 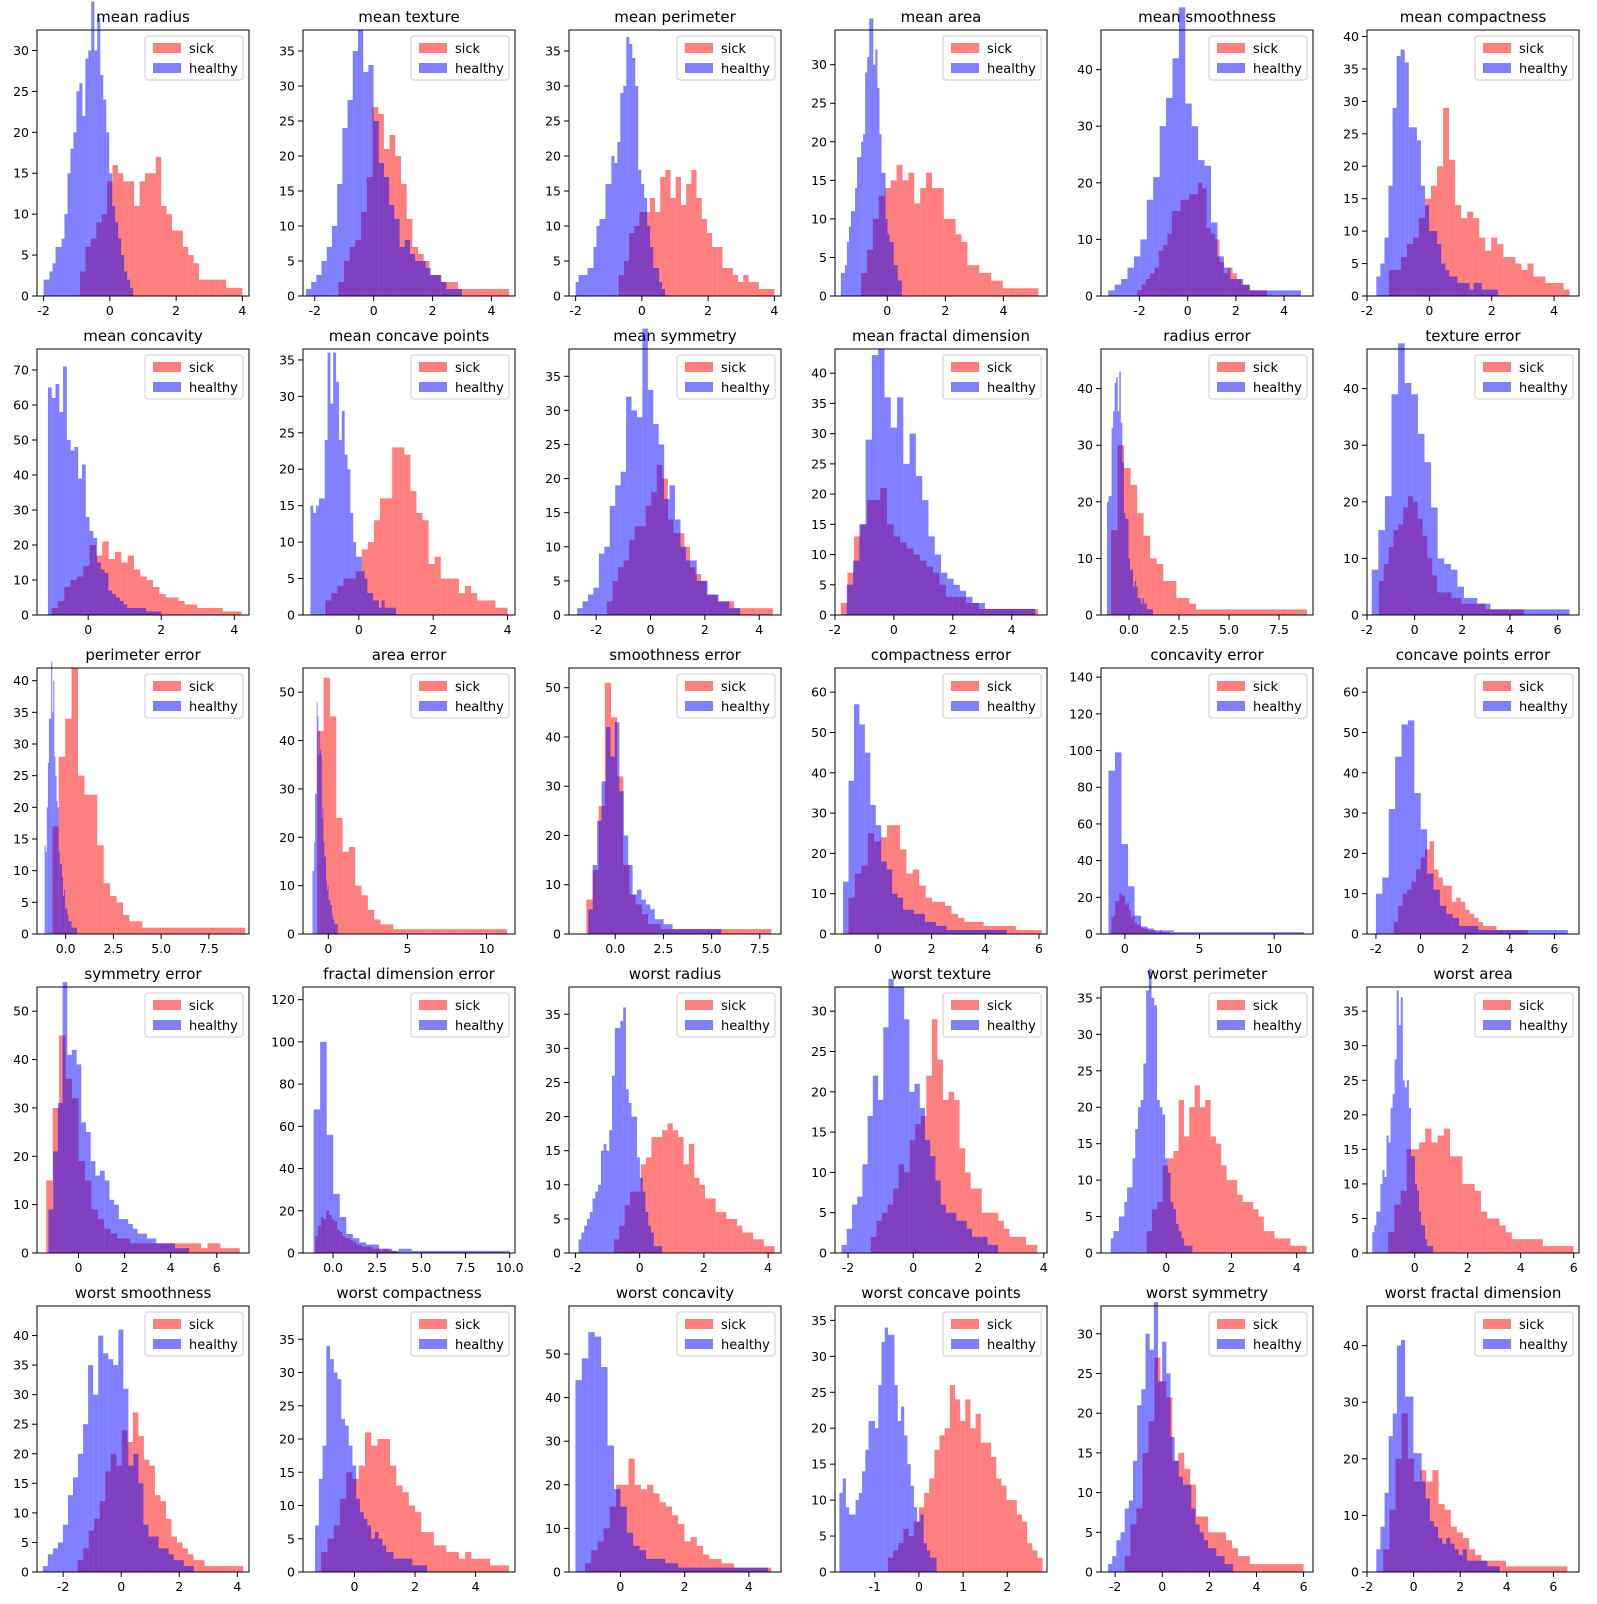 I want to click on subplot-title: worst texture, so click(x=941, y=974).